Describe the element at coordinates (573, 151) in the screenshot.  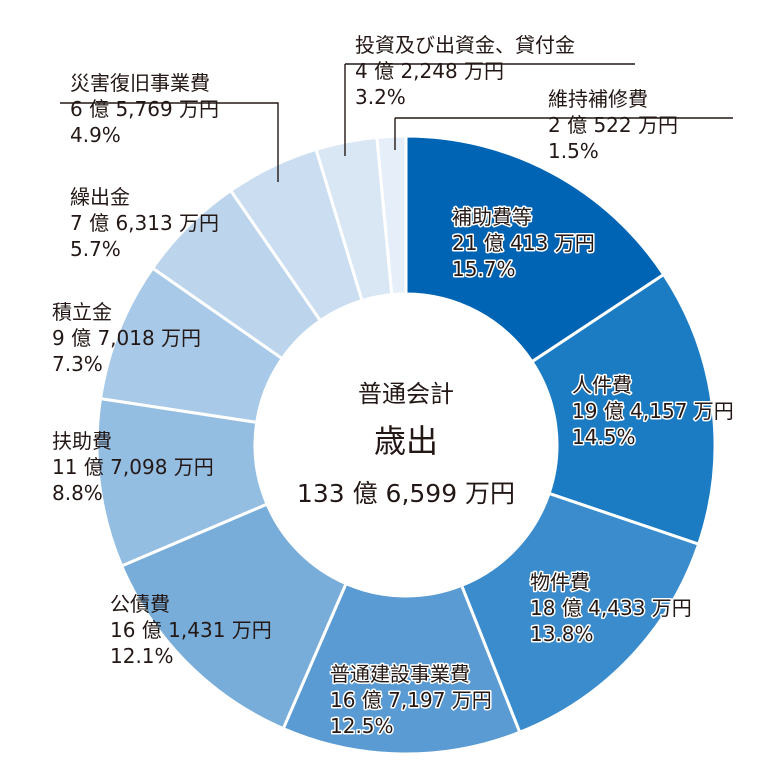
I see `slice-11-pct-label: 1.5%` at that location.